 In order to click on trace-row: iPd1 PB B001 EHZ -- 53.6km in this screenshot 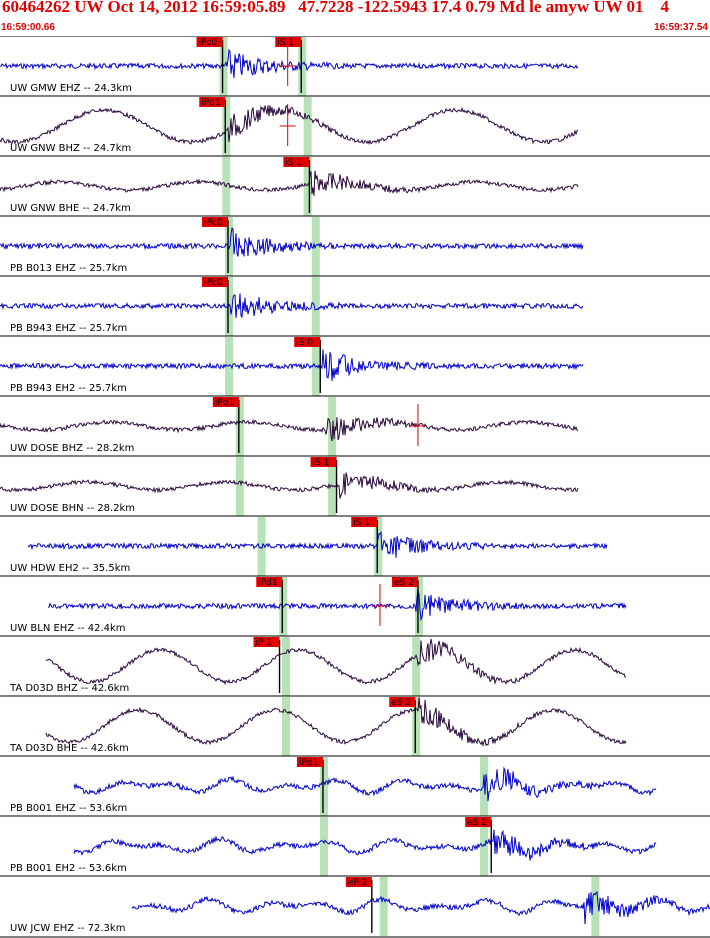, I will do `click(355, 785)`.